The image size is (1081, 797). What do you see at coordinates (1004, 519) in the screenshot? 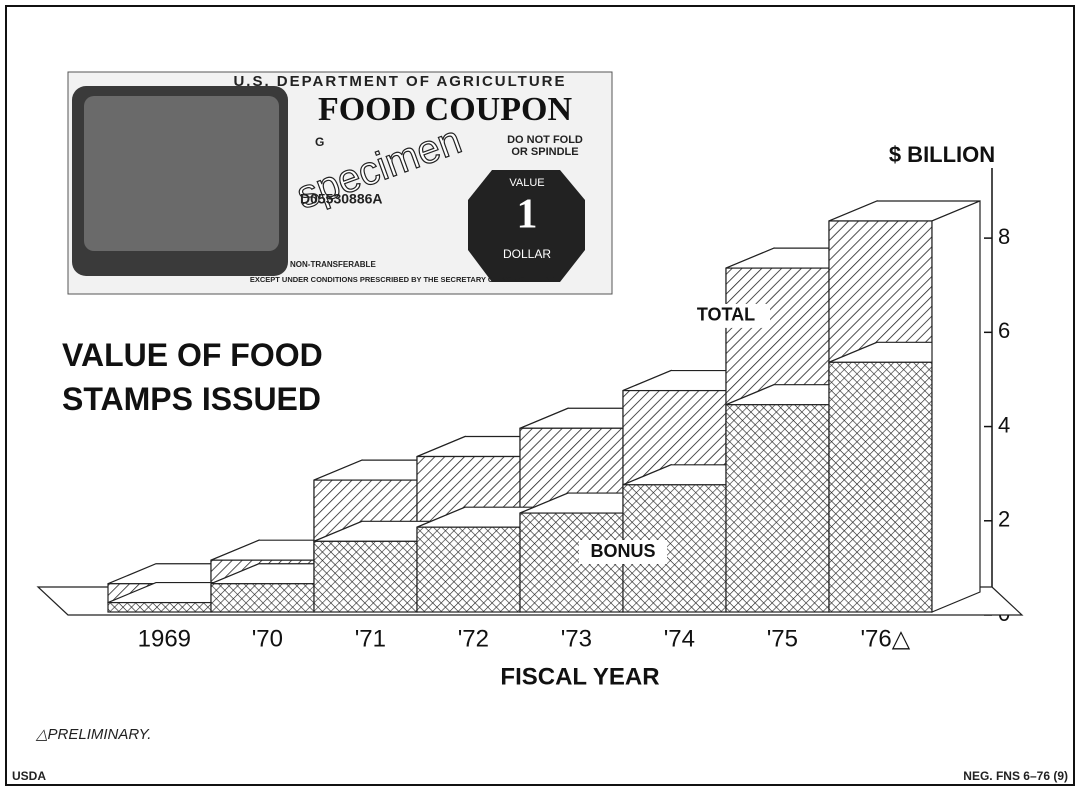
I see `y-tick-label: 2` at bounding box center [1004, 519].